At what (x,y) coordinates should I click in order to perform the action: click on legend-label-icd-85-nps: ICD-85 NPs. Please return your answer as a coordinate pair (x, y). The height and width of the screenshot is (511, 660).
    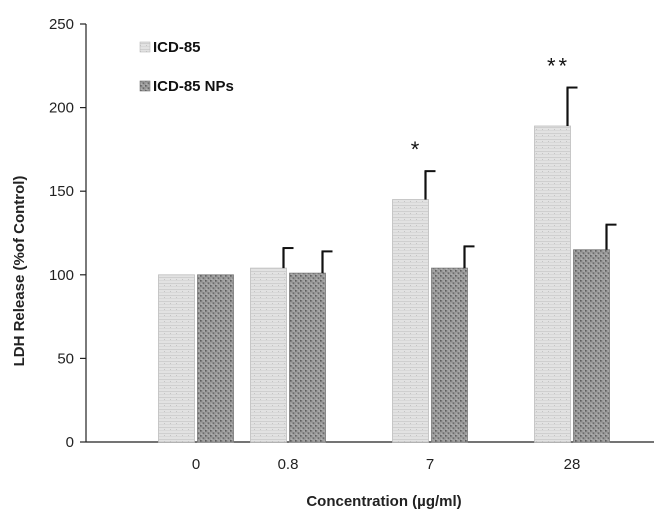
    Looking at the image, I should click on (193, 86).